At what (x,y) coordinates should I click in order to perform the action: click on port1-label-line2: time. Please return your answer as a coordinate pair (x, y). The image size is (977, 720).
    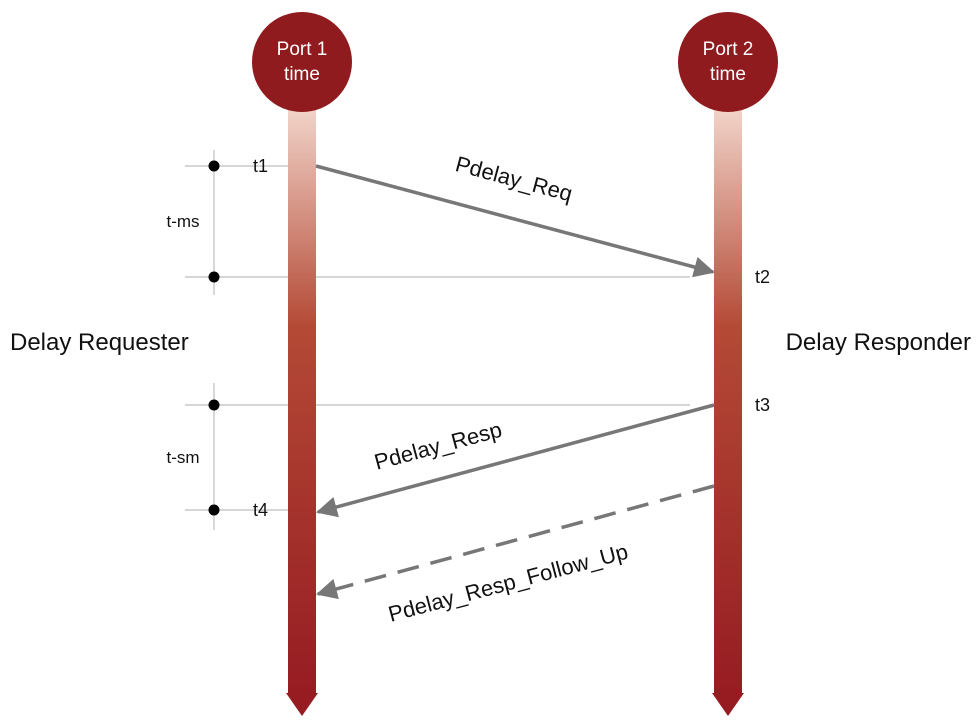
    Looking at the image, I should click on (302, 74).